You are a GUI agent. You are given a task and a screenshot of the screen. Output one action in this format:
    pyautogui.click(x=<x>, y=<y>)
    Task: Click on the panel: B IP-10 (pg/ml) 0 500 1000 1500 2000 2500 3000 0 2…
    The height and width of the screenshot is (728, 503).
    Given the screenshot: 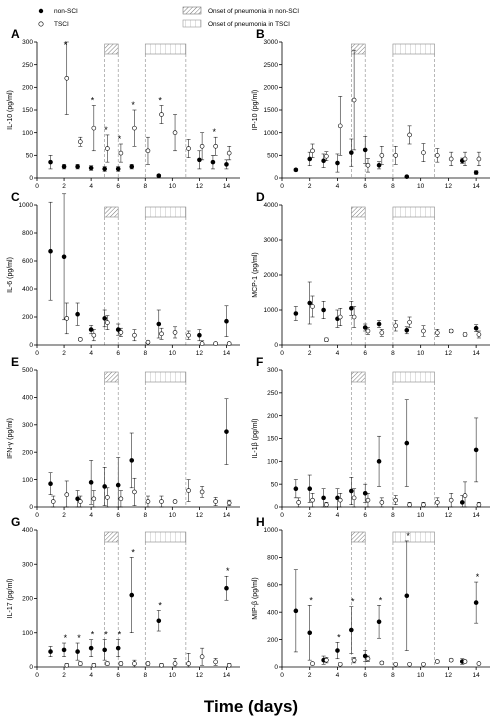 What is the action you would take?
    pyautogui.click(x=371, y=108)
    